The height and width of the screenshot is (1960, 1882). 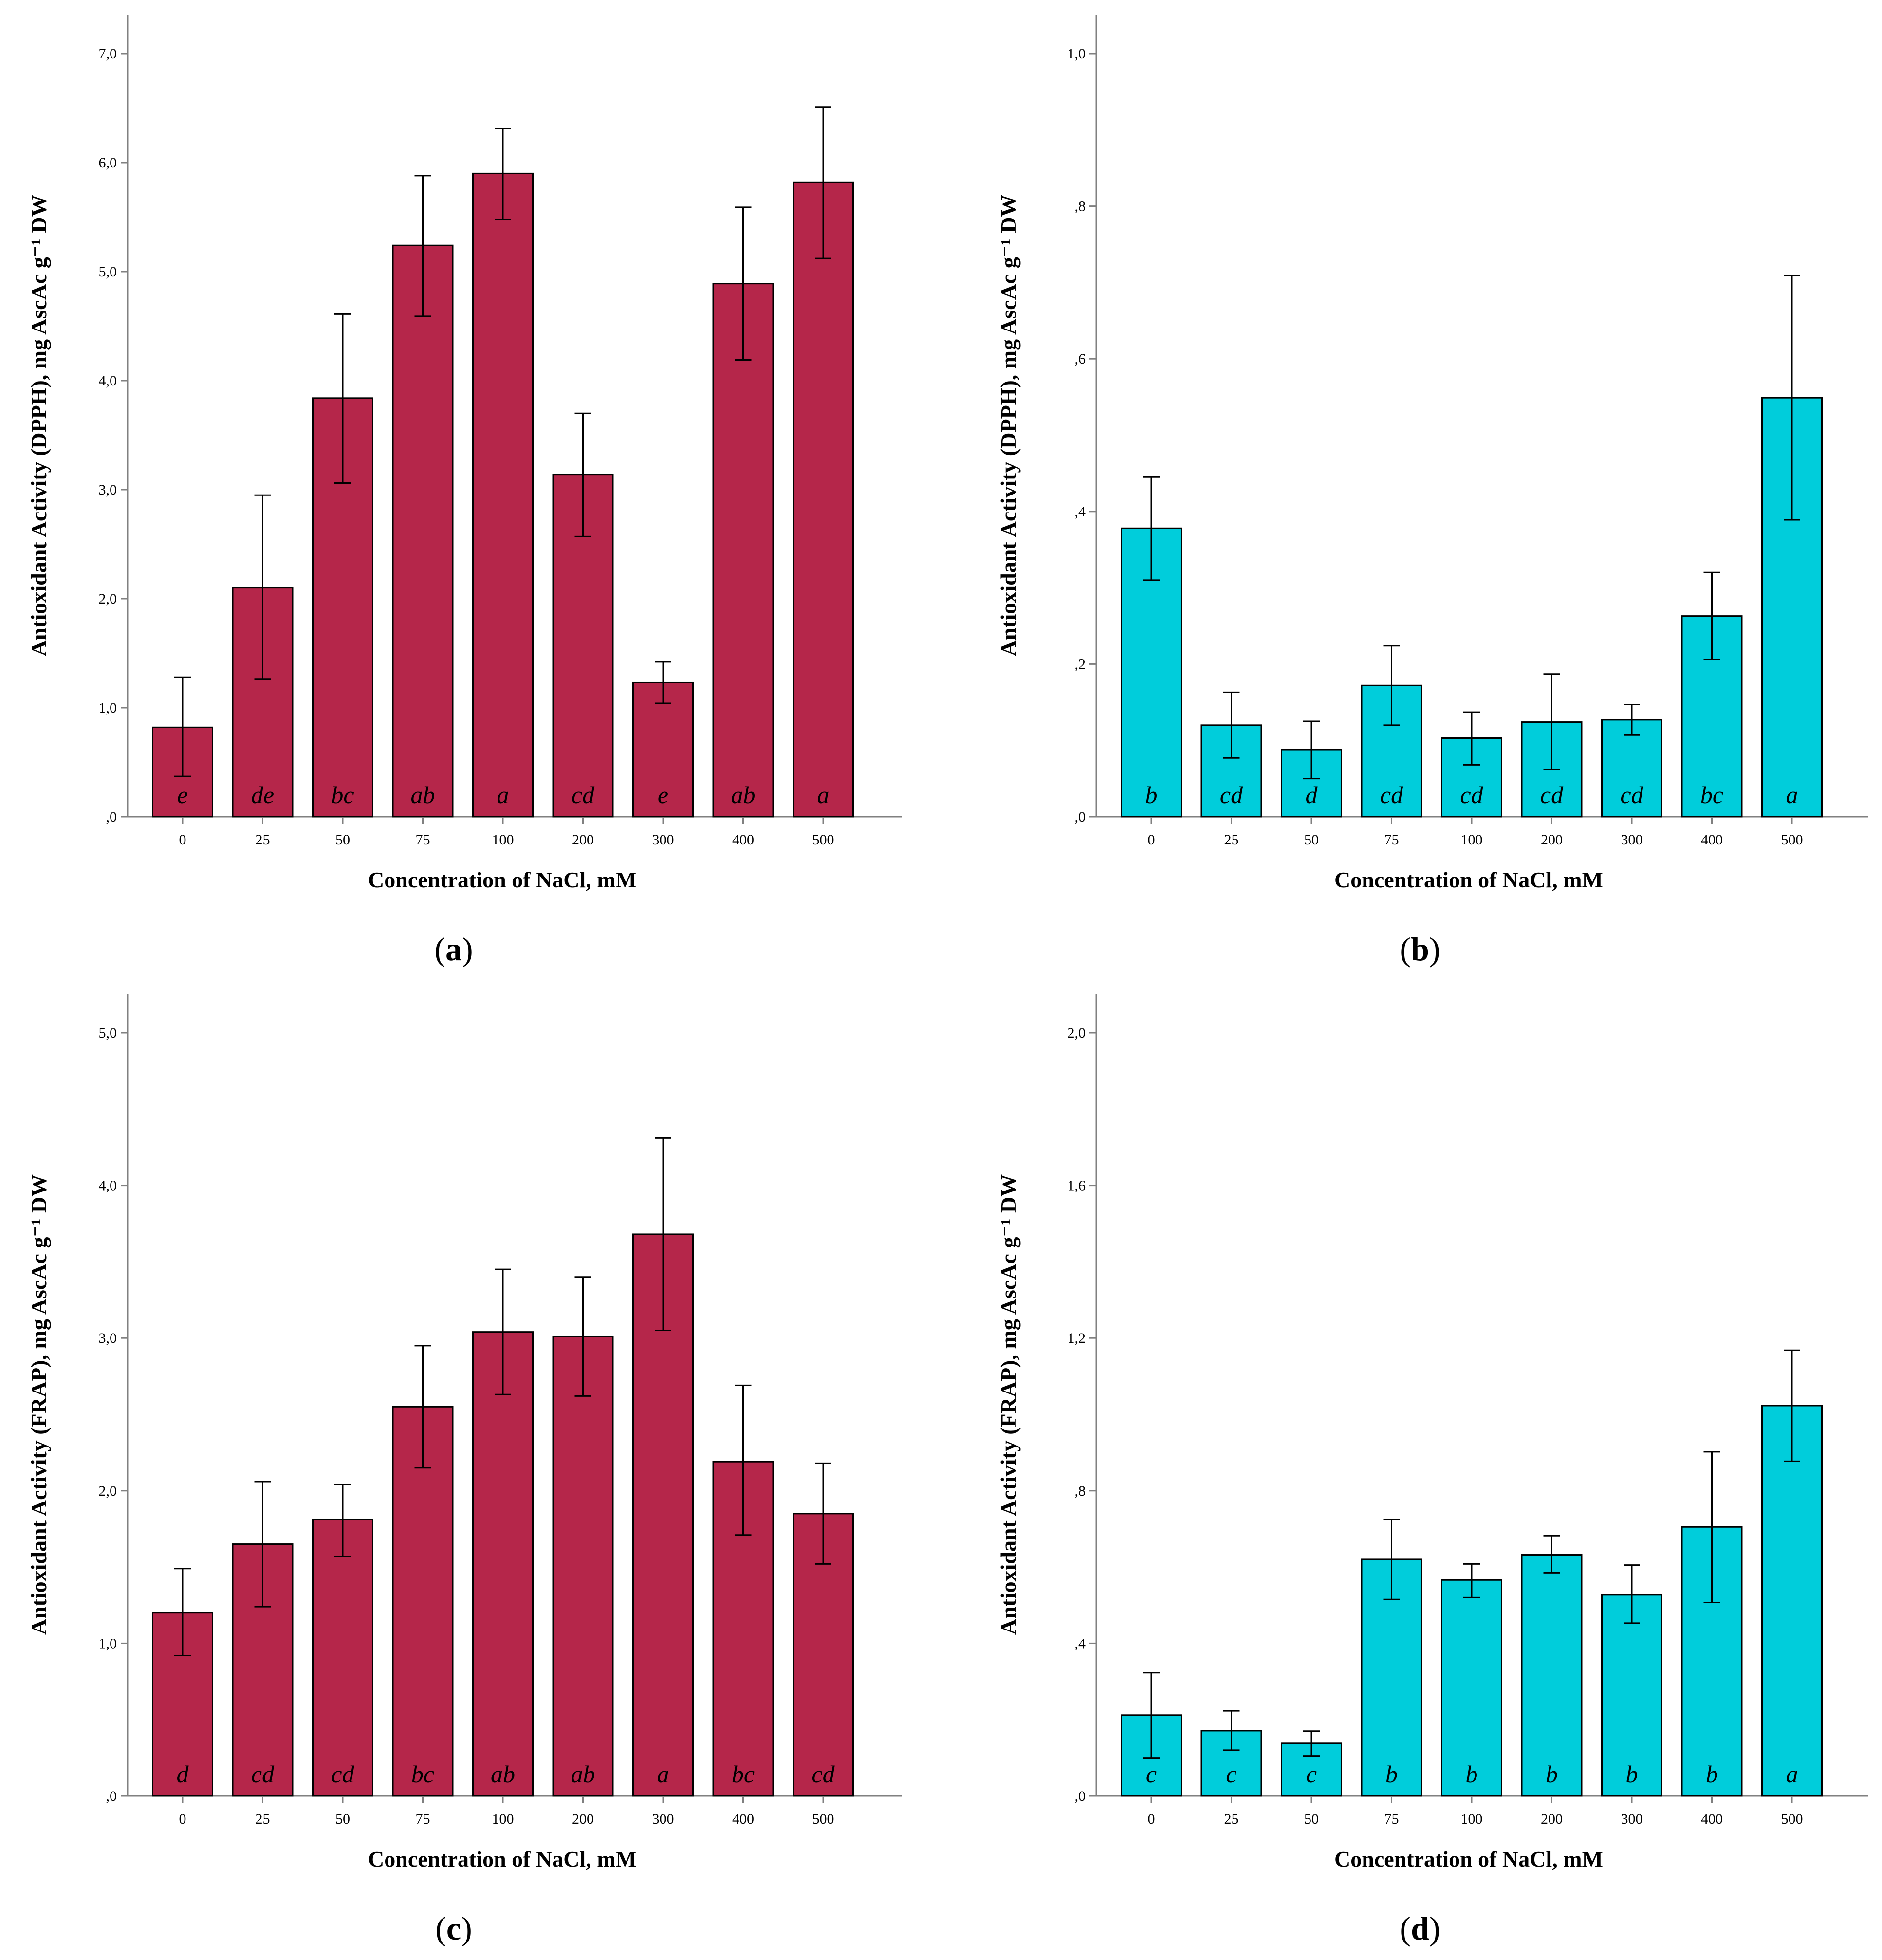 I want to click on x-tick-label: 500, so click(x=823, y=1819).